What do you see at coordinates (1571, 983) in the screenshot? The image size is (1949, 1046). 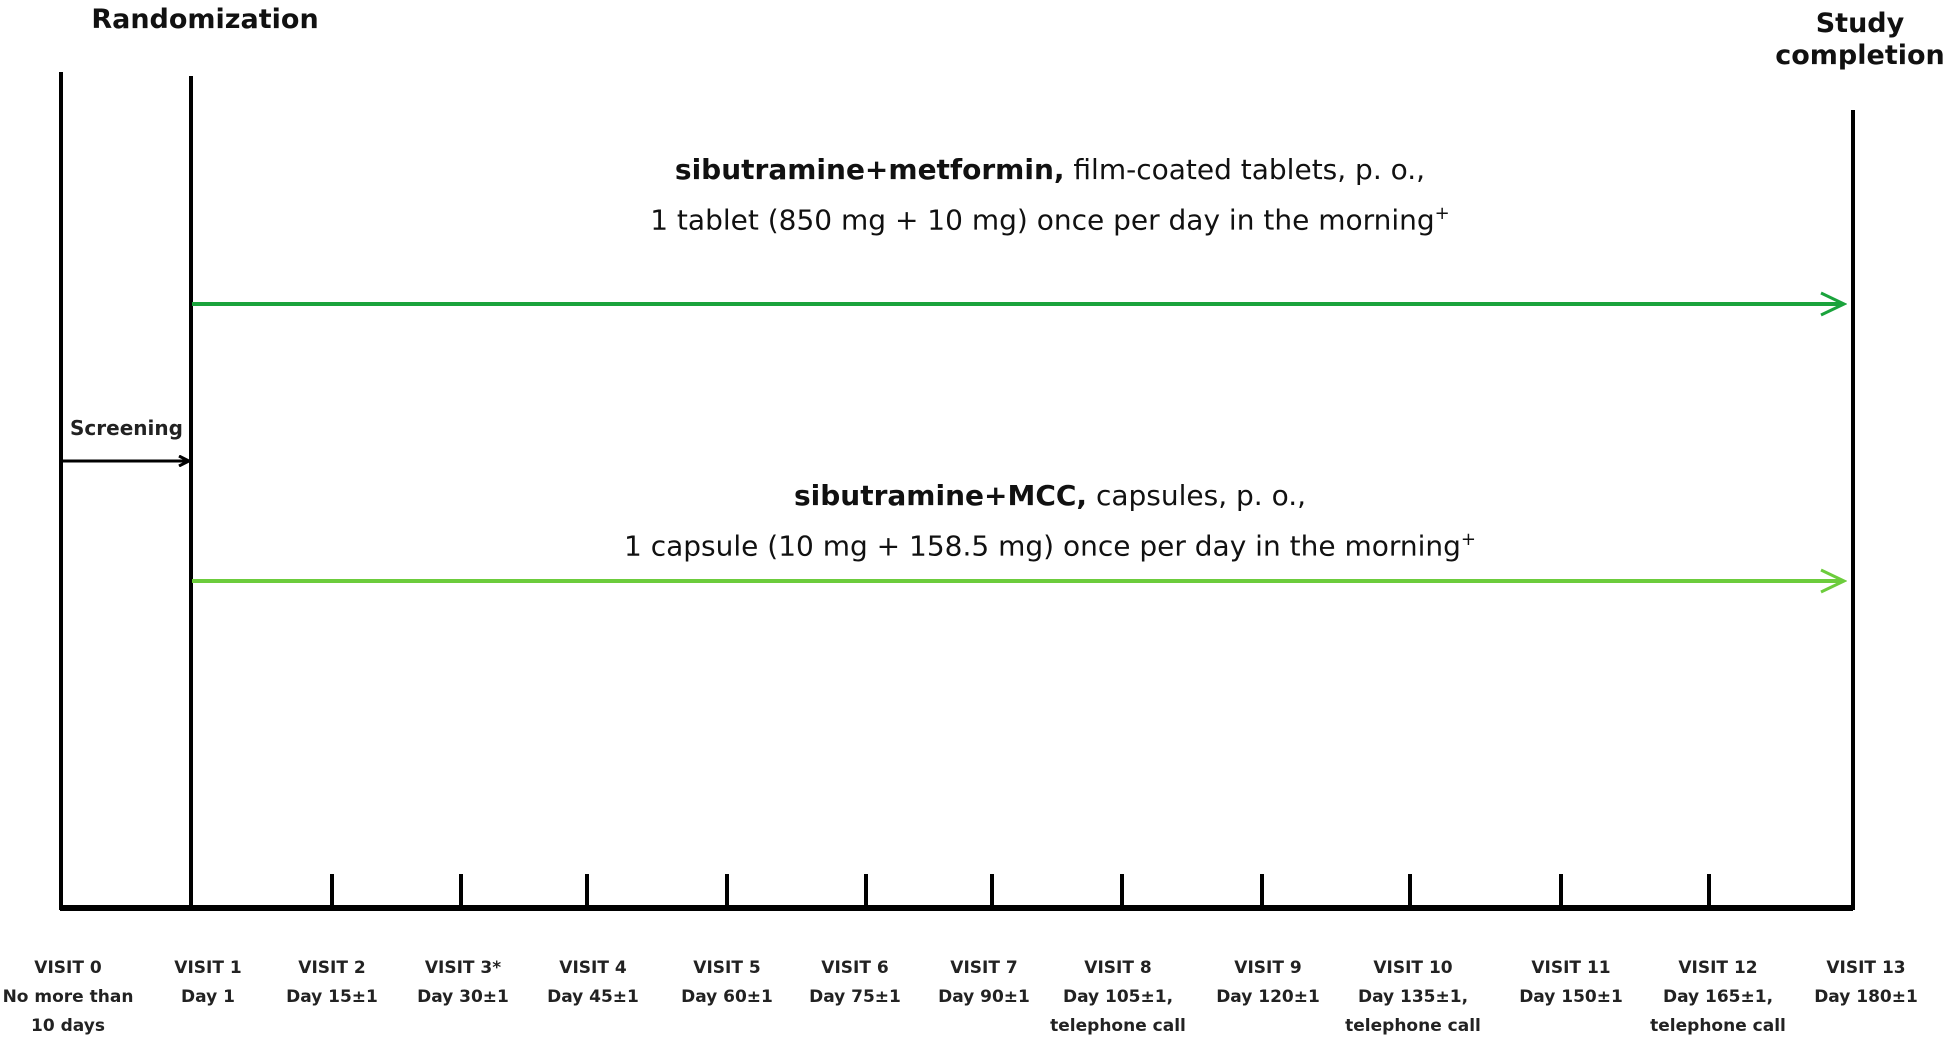 I see `visit-label: VISIT 11 Day 150±1` at bounding box center [1571, 983].